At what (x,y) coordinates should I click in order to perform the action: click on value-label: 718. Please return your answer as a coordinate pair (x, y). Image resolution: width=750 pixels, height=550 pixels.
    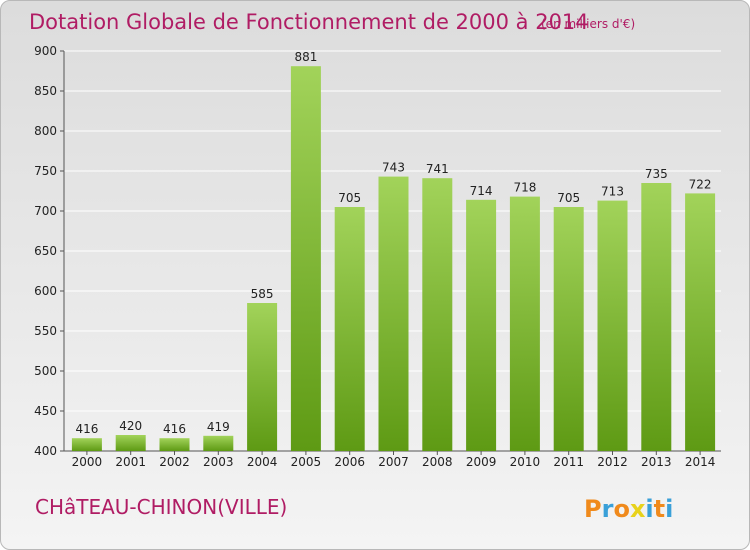
    Looking at the image, I should click on (524, 188).